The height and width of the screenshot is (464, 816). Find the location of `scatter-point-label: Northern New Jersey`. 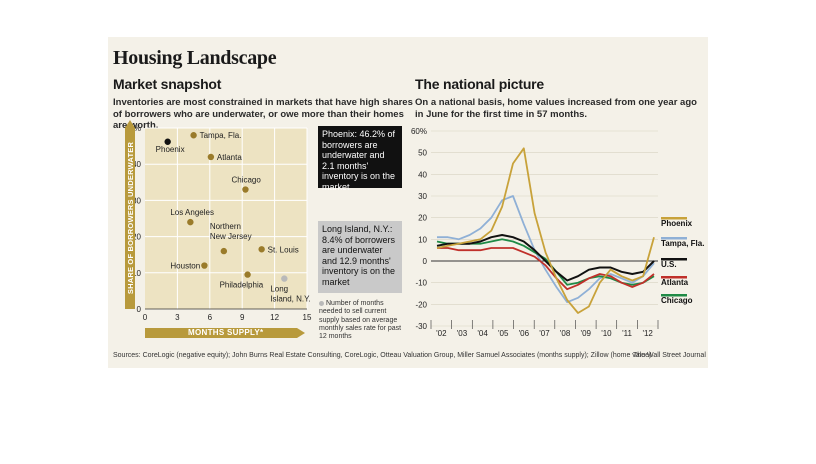

scatter-point-label: Northern New Jersey is located at coordinates (231, 231).